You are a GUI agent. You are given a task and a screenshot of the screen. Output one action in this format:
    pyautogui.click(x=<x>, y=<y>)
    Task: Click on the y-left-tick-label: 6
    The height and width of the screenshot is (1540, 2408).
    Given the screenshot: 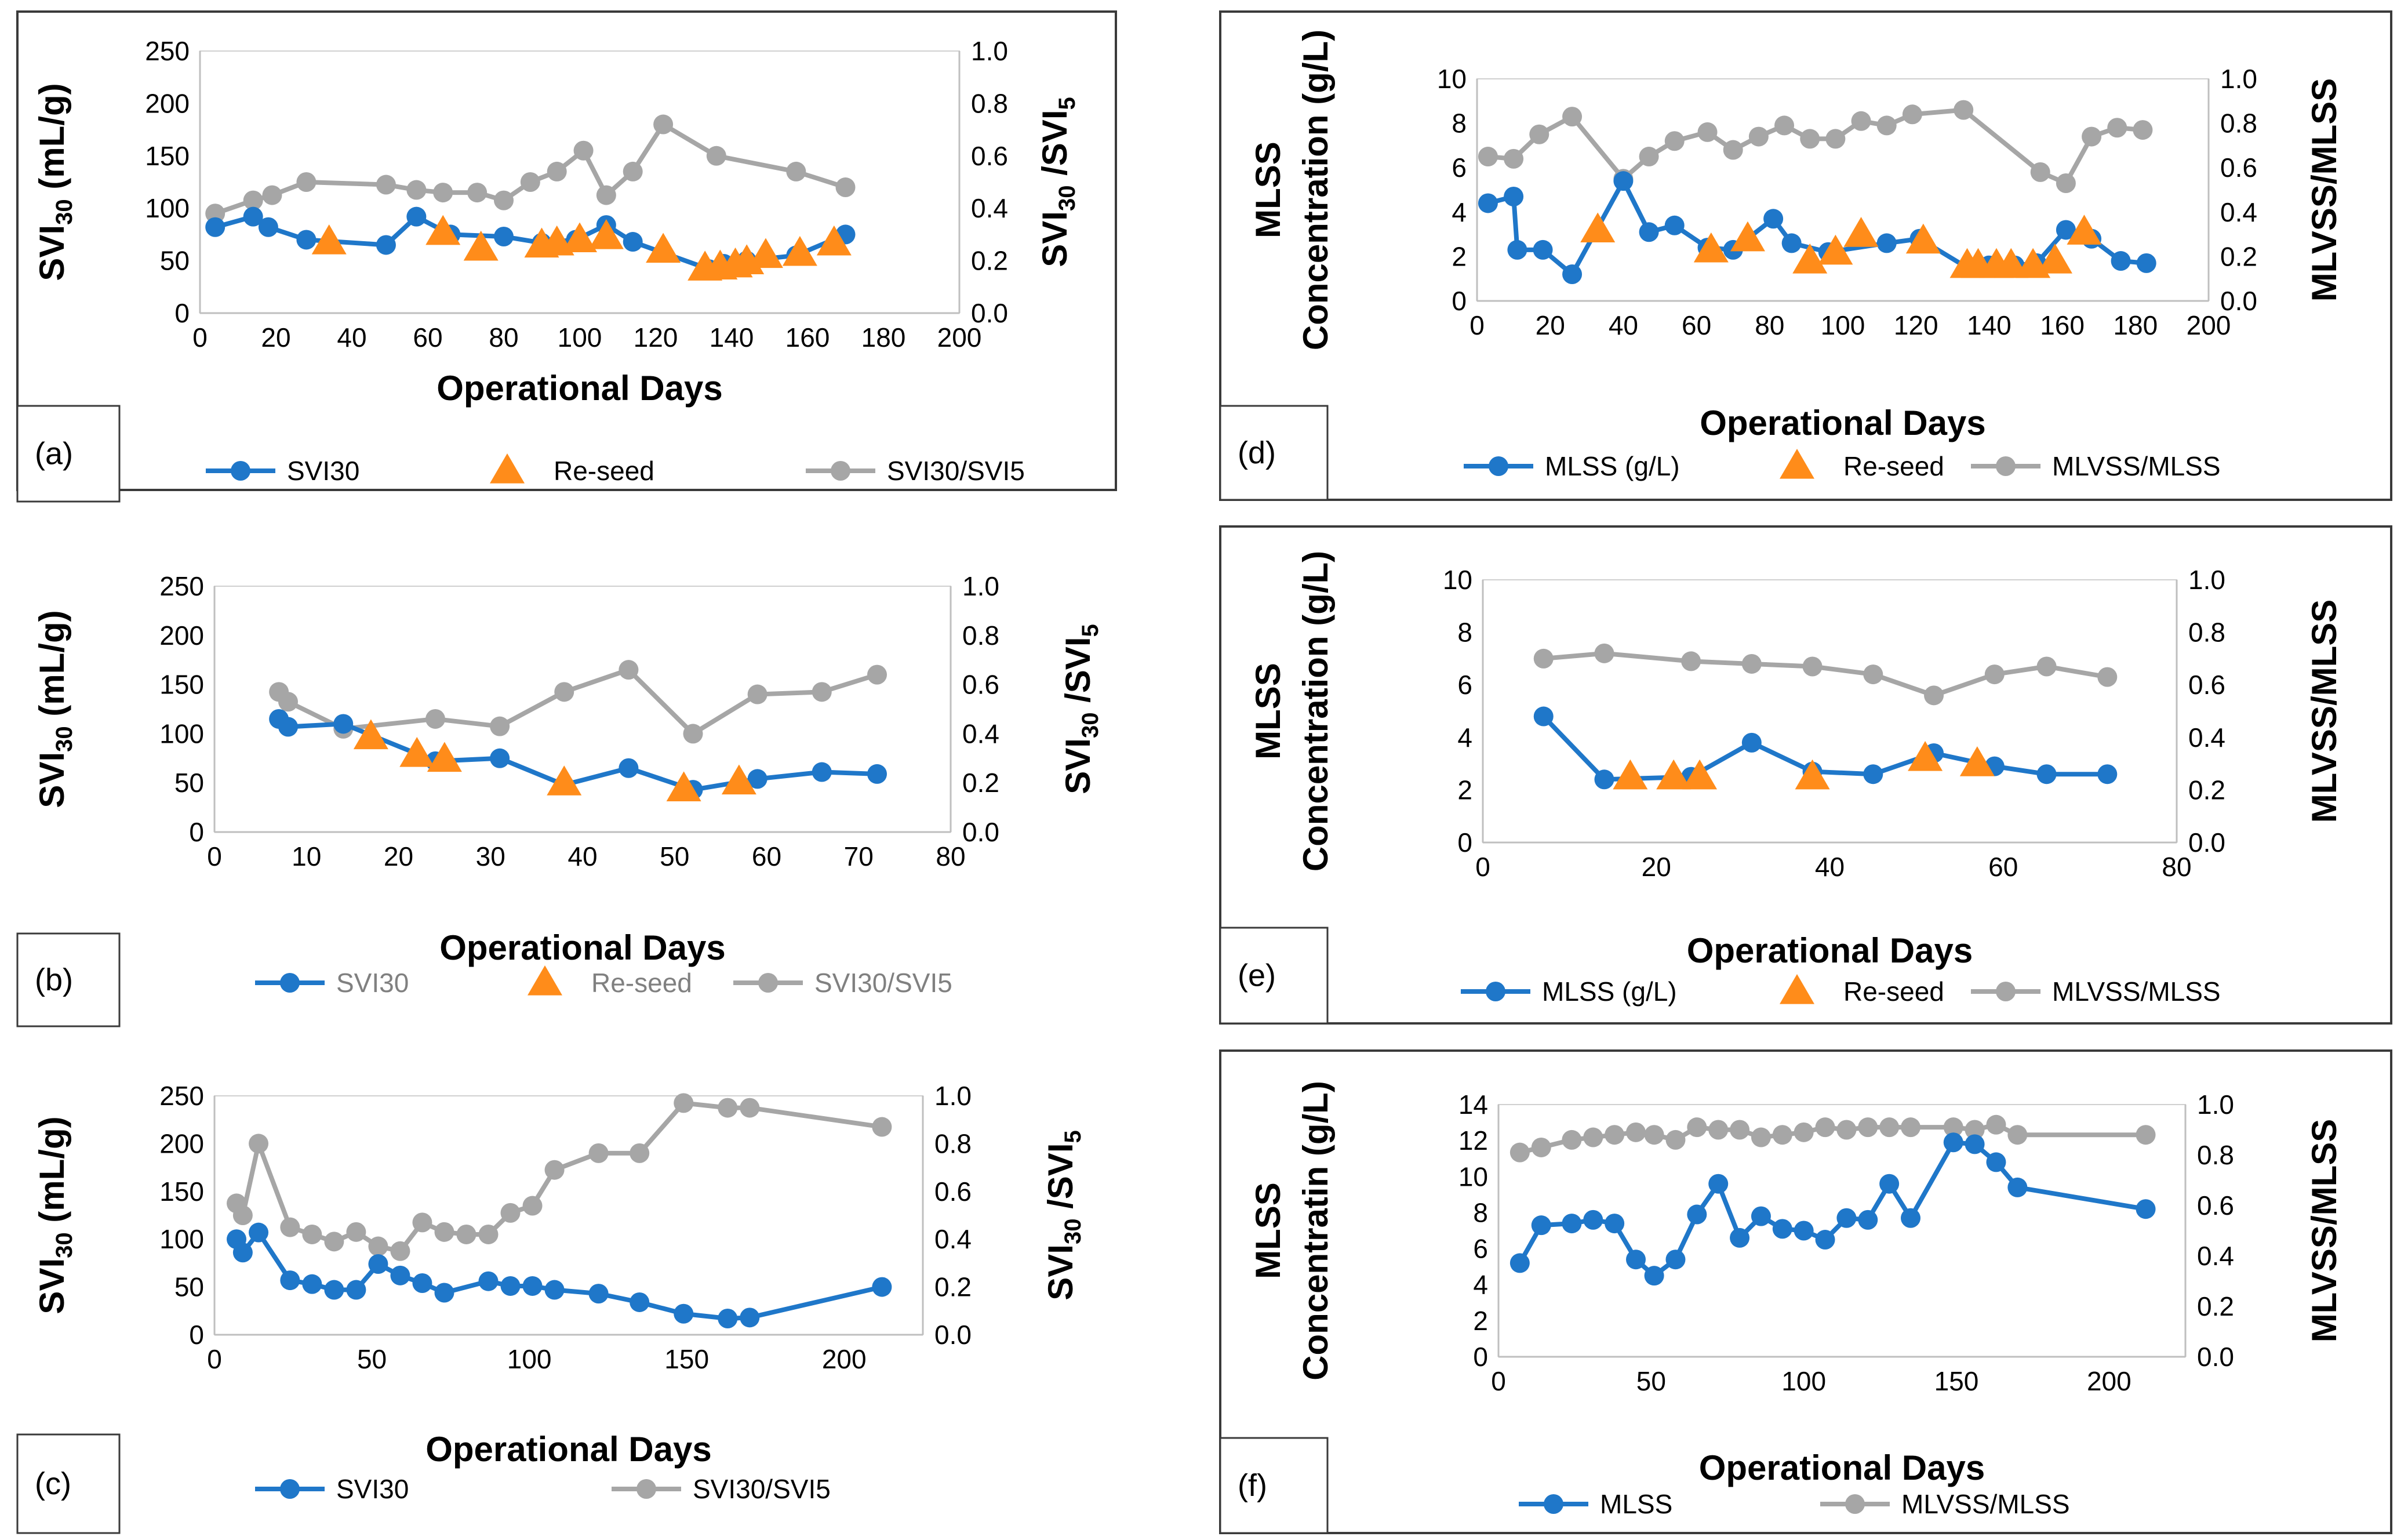 What is the action you would take?
    pyautogui.click(x=1480, y=1249)
    